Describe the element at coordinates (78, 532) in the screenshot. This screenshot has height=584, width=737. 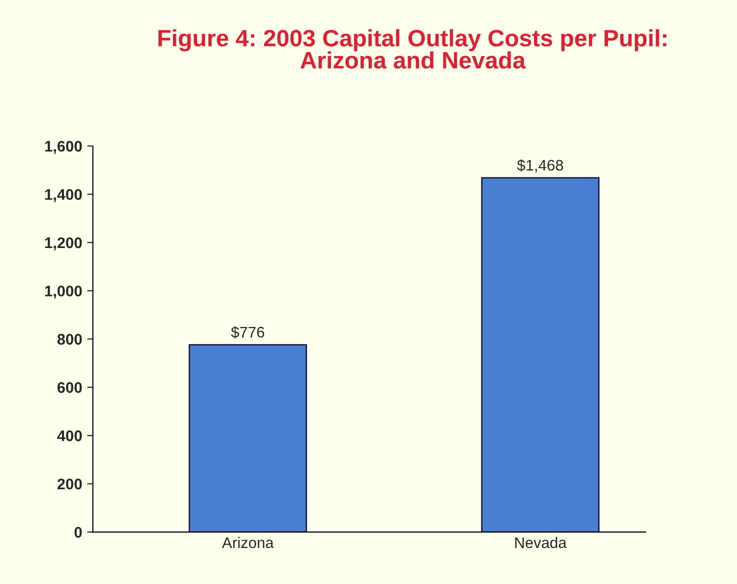
I see `y-tick-label: 0` at that location.